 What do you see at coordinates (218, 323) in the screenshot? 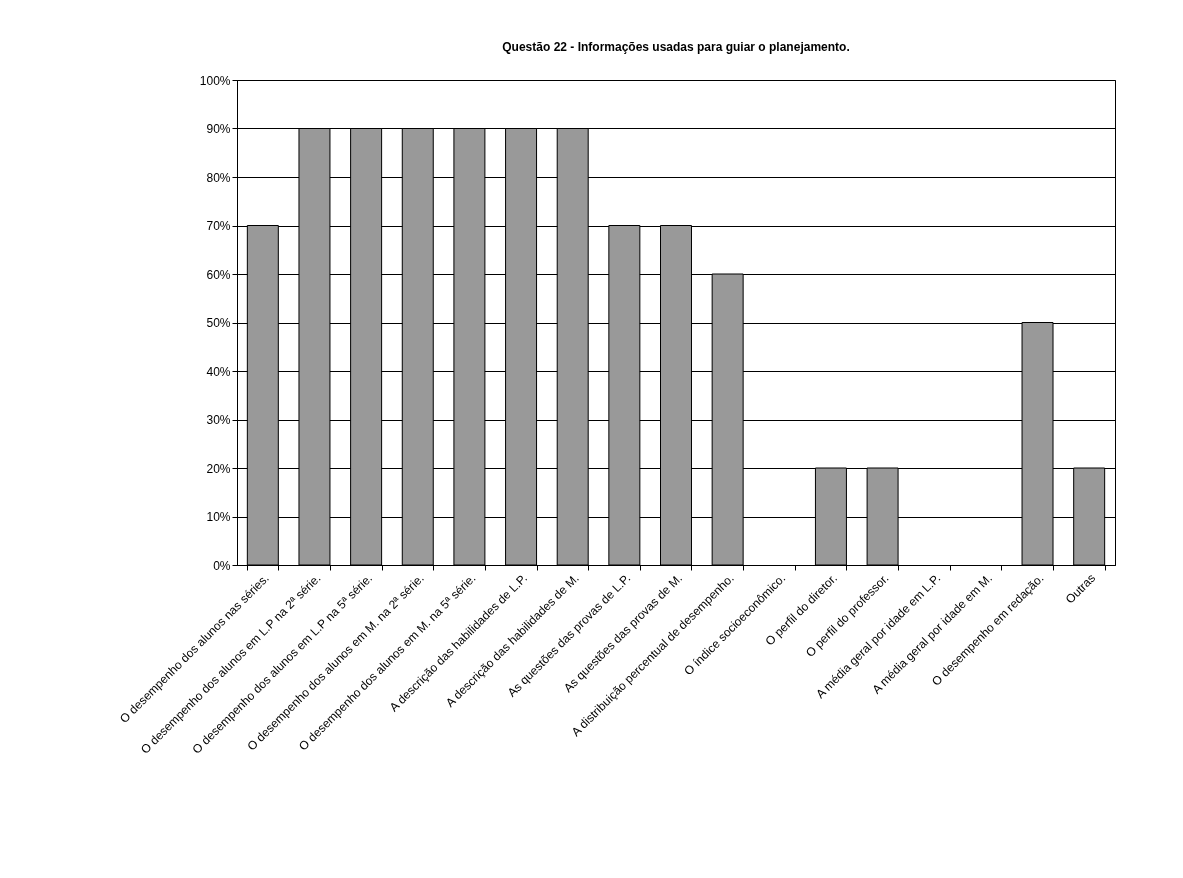
I see `y-tick-label: 50%` at bounding box center [218, 323].